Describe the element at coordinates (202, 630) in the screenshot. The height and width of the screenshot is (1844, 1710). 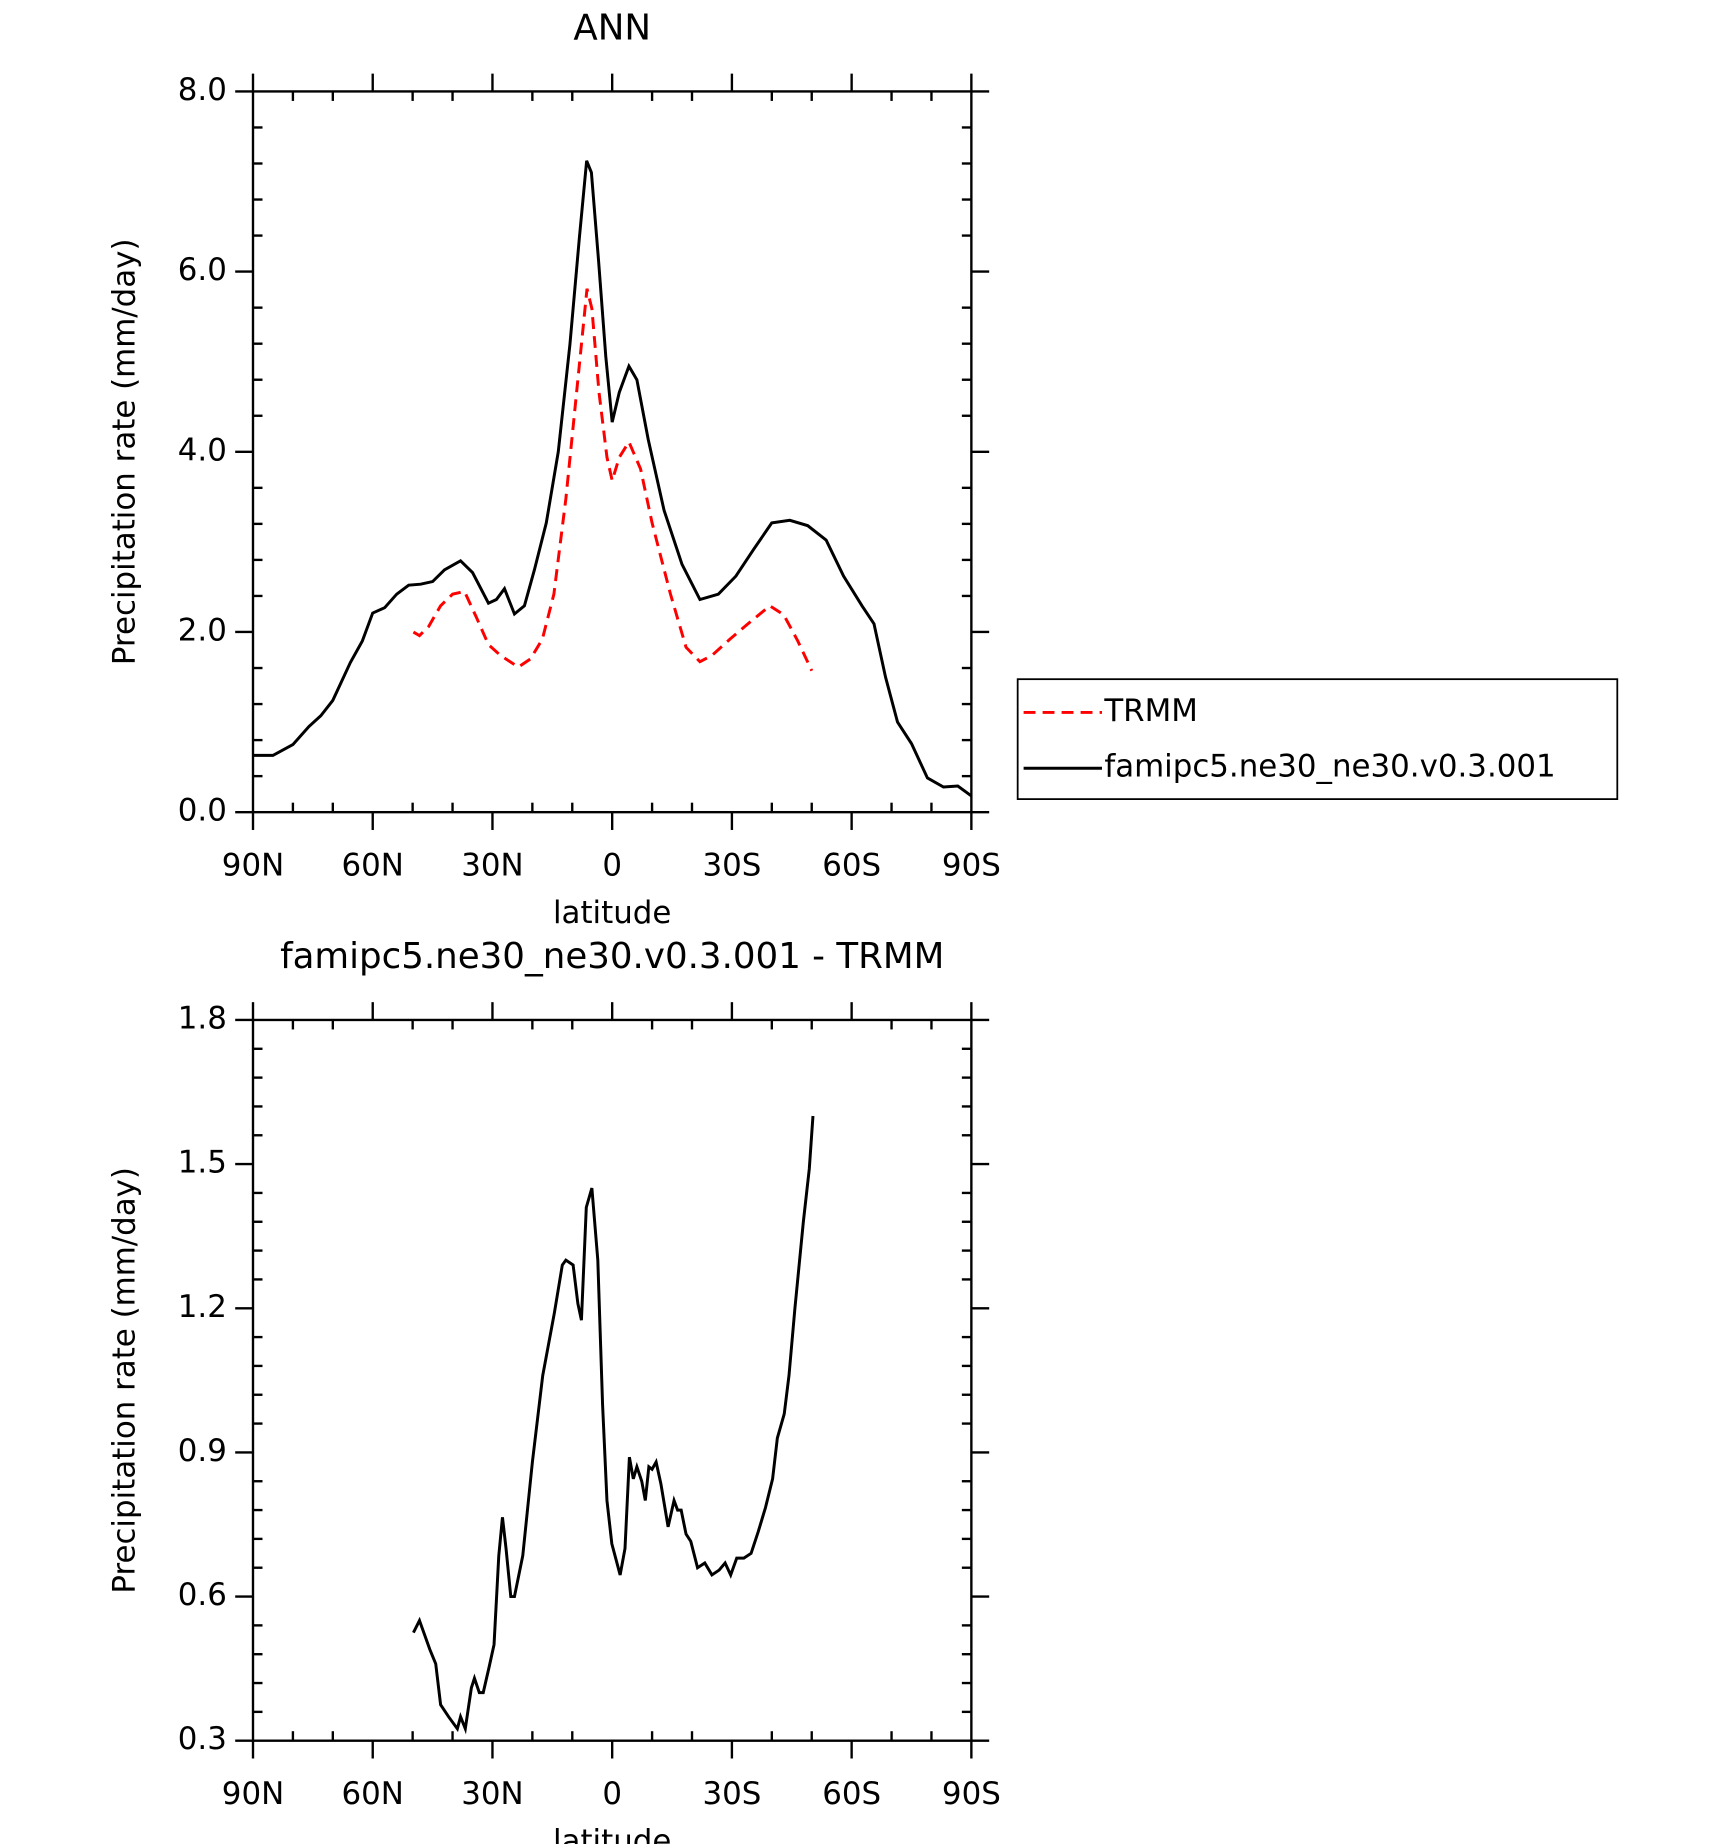
I see `y-tick-label: 2.0` at that location.